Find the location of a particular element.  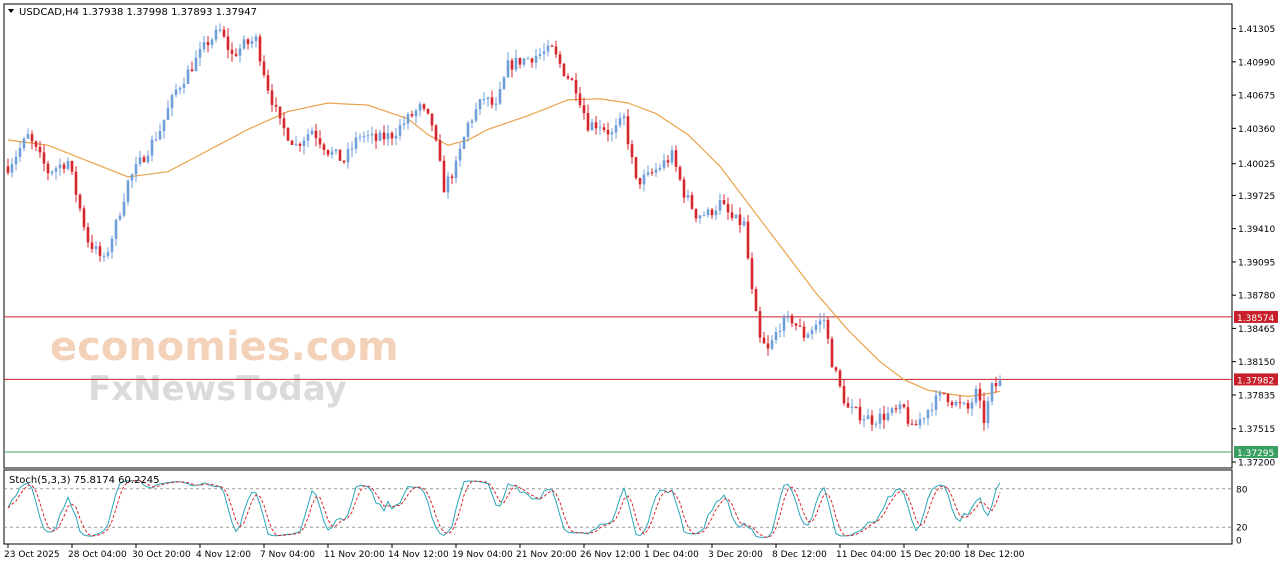

svg-text: 1.38574 is located at coordinates (1255, 319).